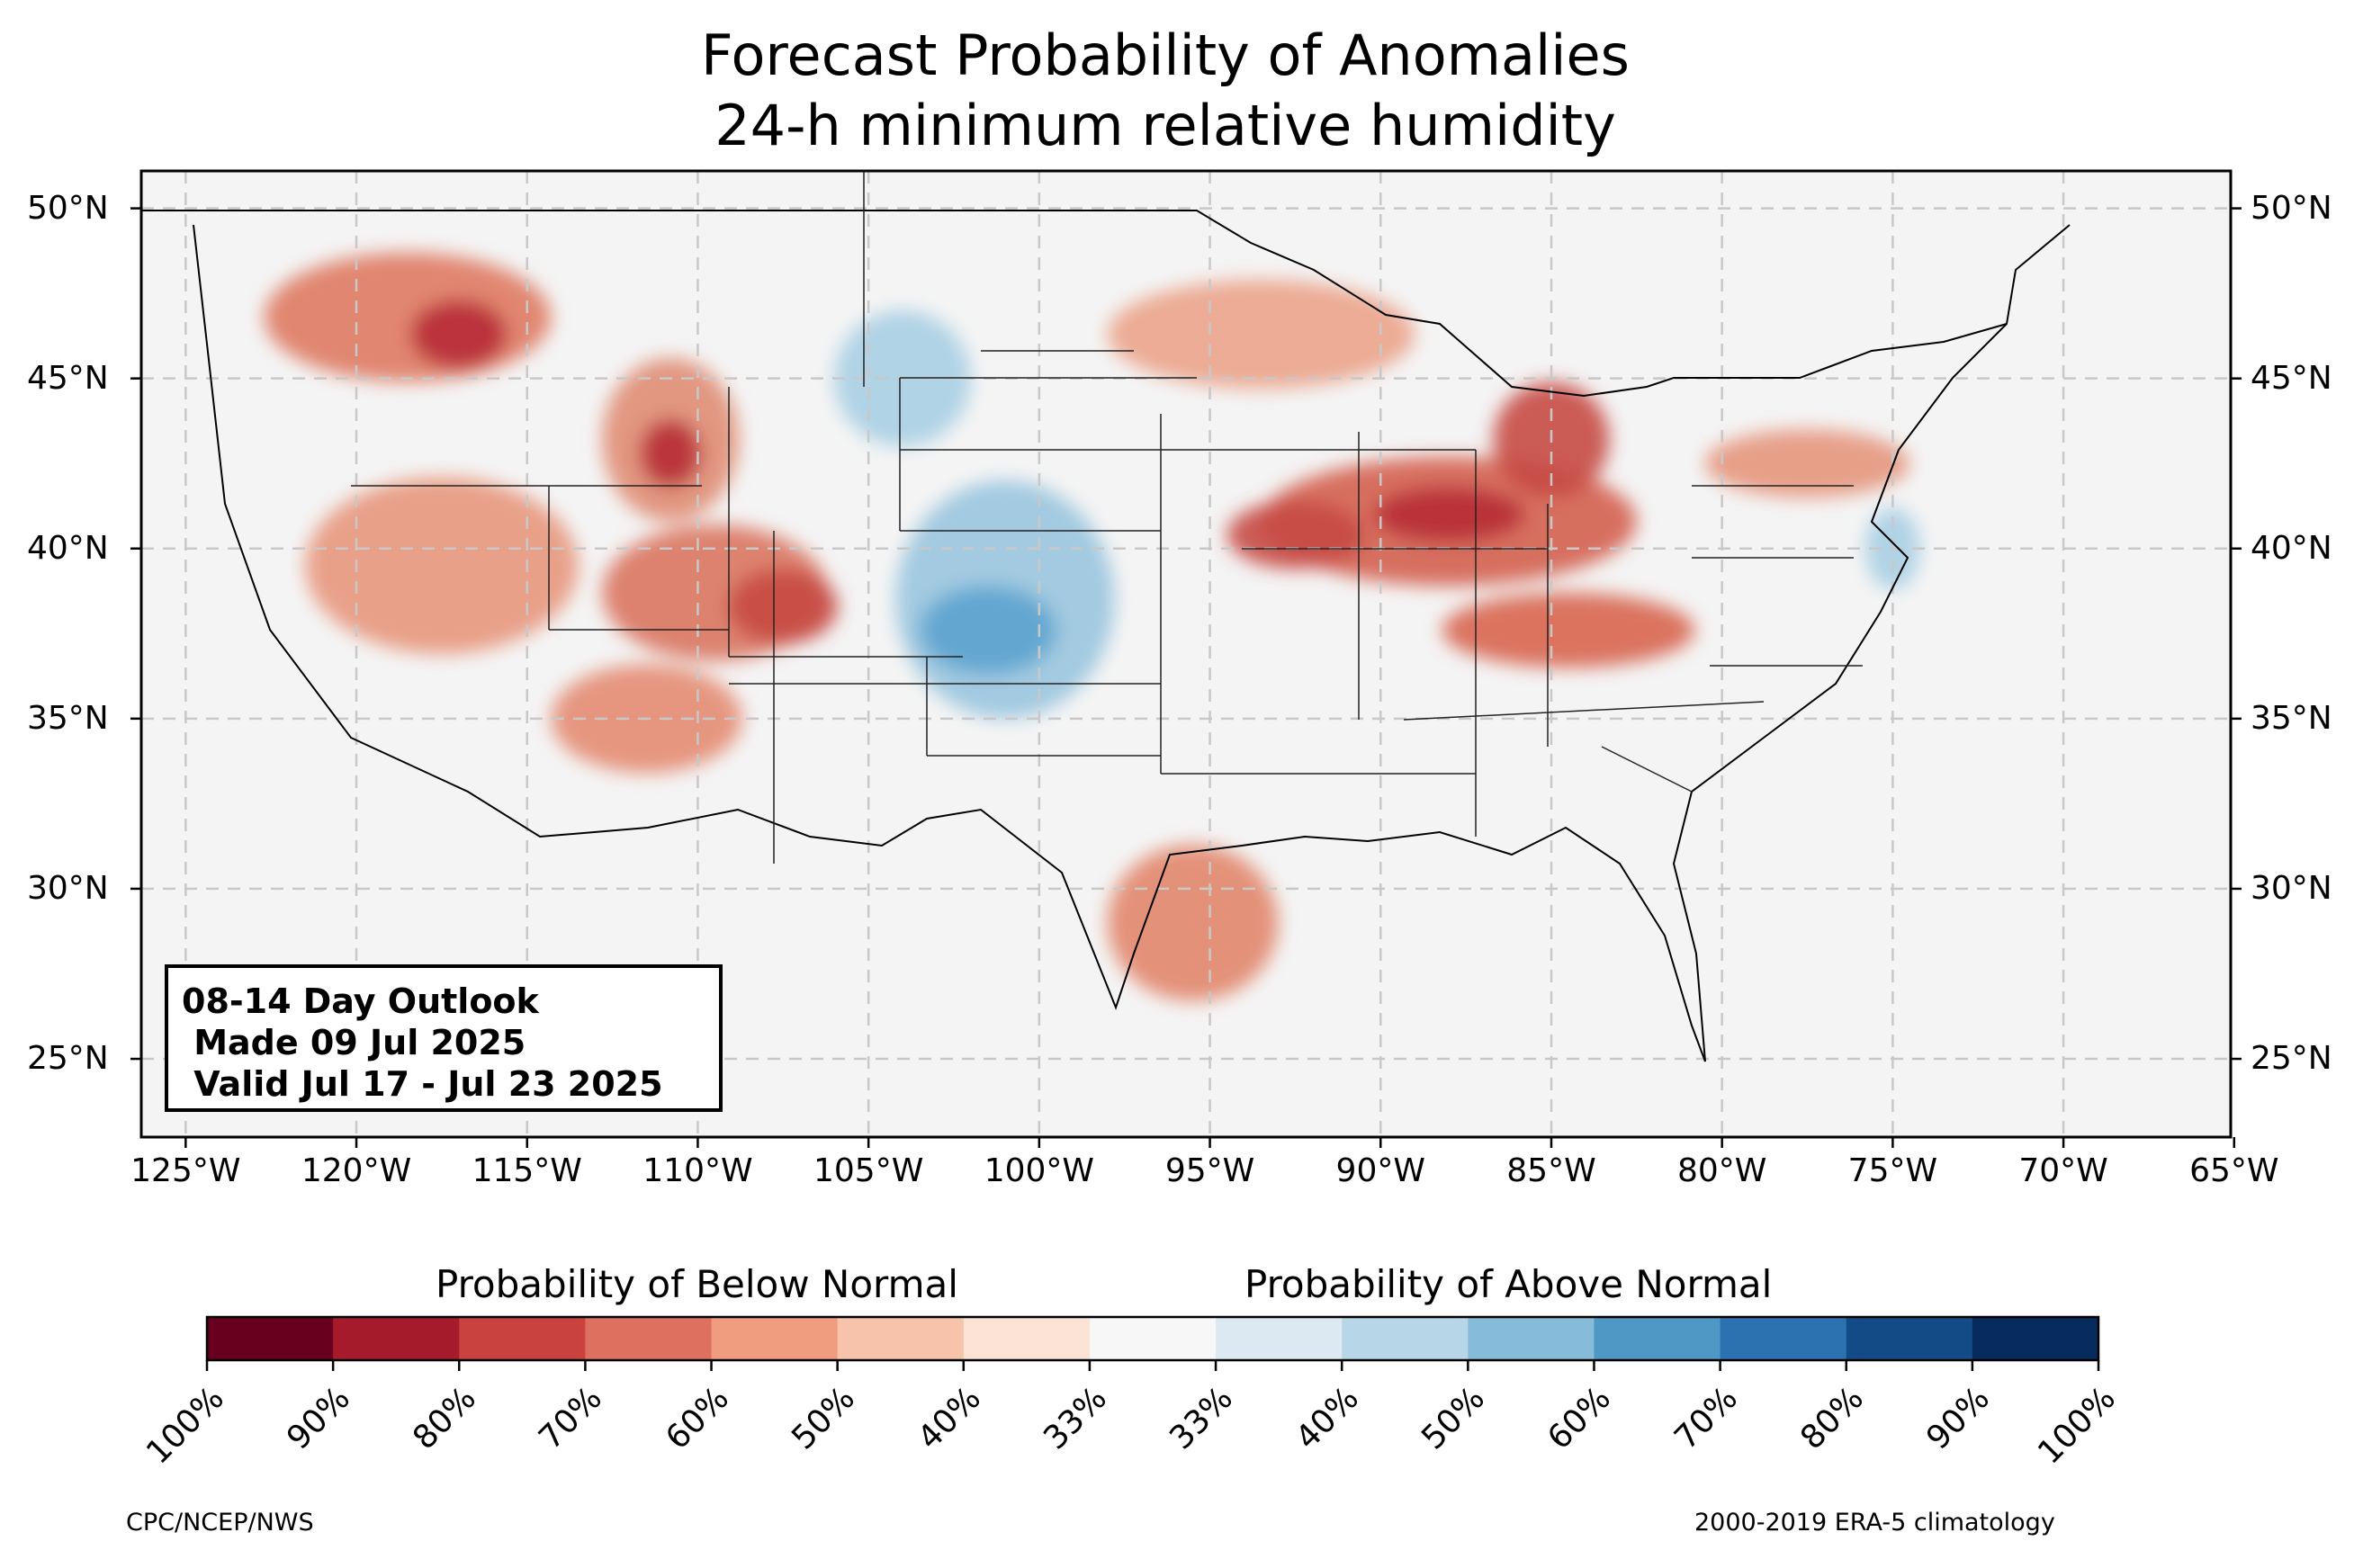 This screenshot has width=2372, height=1568. I want to click on outlook-period: 08-14 Day Outlook, so click(360, 1001).